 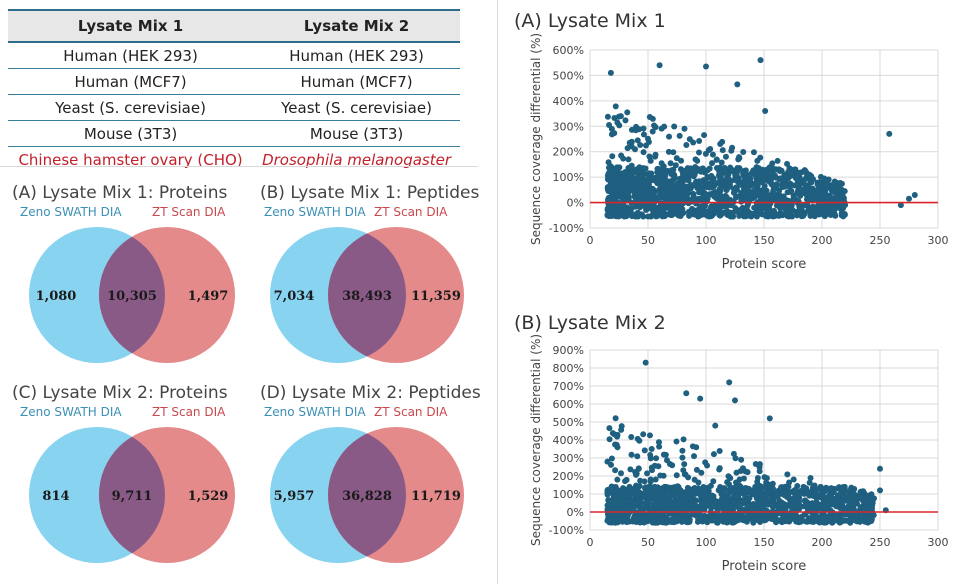 What do you see at coordinates (208, 496) in the screenshot?
I see `venn-count-zt-only: 1,529` at bounding box center [208, 496].